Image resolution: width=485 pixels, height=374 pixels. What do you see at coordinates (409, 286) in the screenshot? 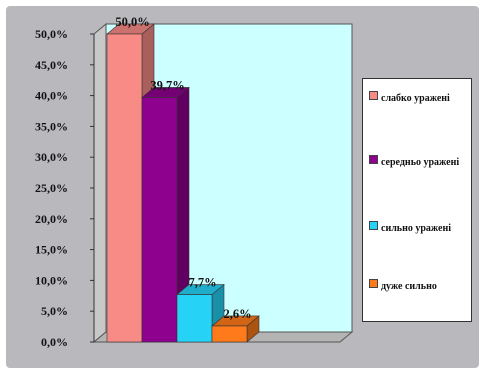
I see `legend-label: дуже сильно` at bounding box center [409, 286].